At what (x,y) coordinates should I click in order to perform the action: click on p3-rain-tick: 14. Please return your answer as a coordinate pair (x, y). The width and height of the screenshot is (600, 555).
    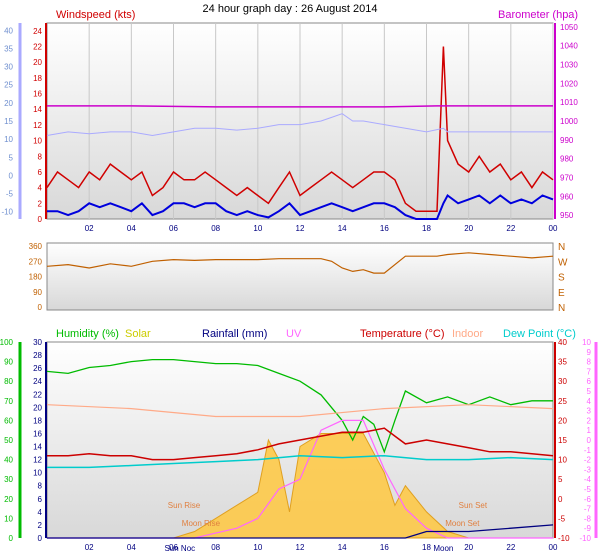
    Looking at the image, I should click on (37, 447).